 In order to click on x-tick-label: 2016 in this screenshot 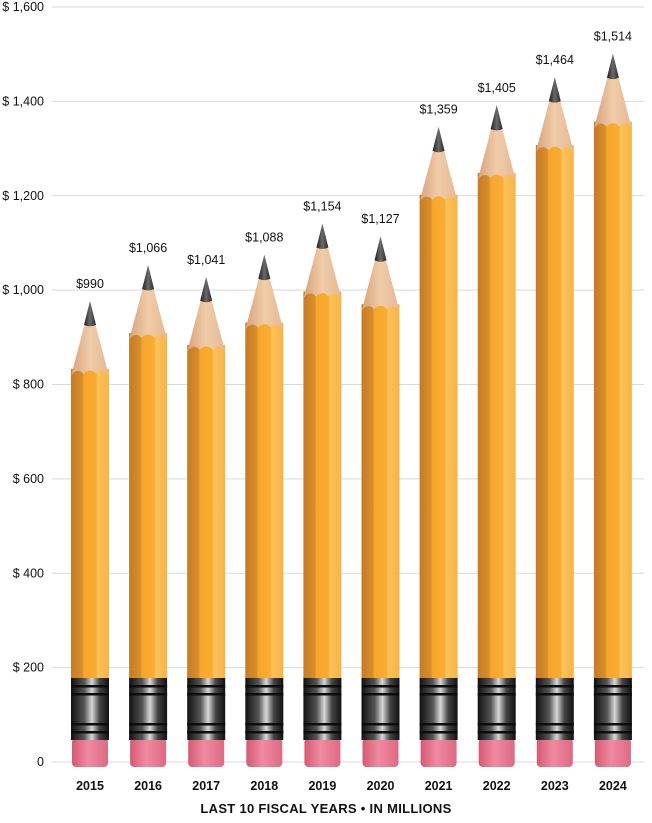, I will do `click(148, 786)`.